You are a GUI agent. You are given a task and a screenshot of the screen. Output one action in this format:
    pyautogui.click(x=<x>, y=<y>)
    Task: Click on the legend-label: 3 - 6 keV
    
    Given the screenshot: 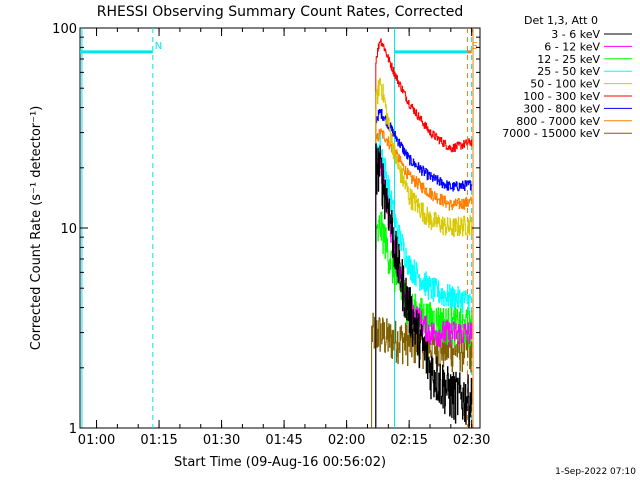 What is the action you would take?
    pyautogui.click(x=575, y=34)
    